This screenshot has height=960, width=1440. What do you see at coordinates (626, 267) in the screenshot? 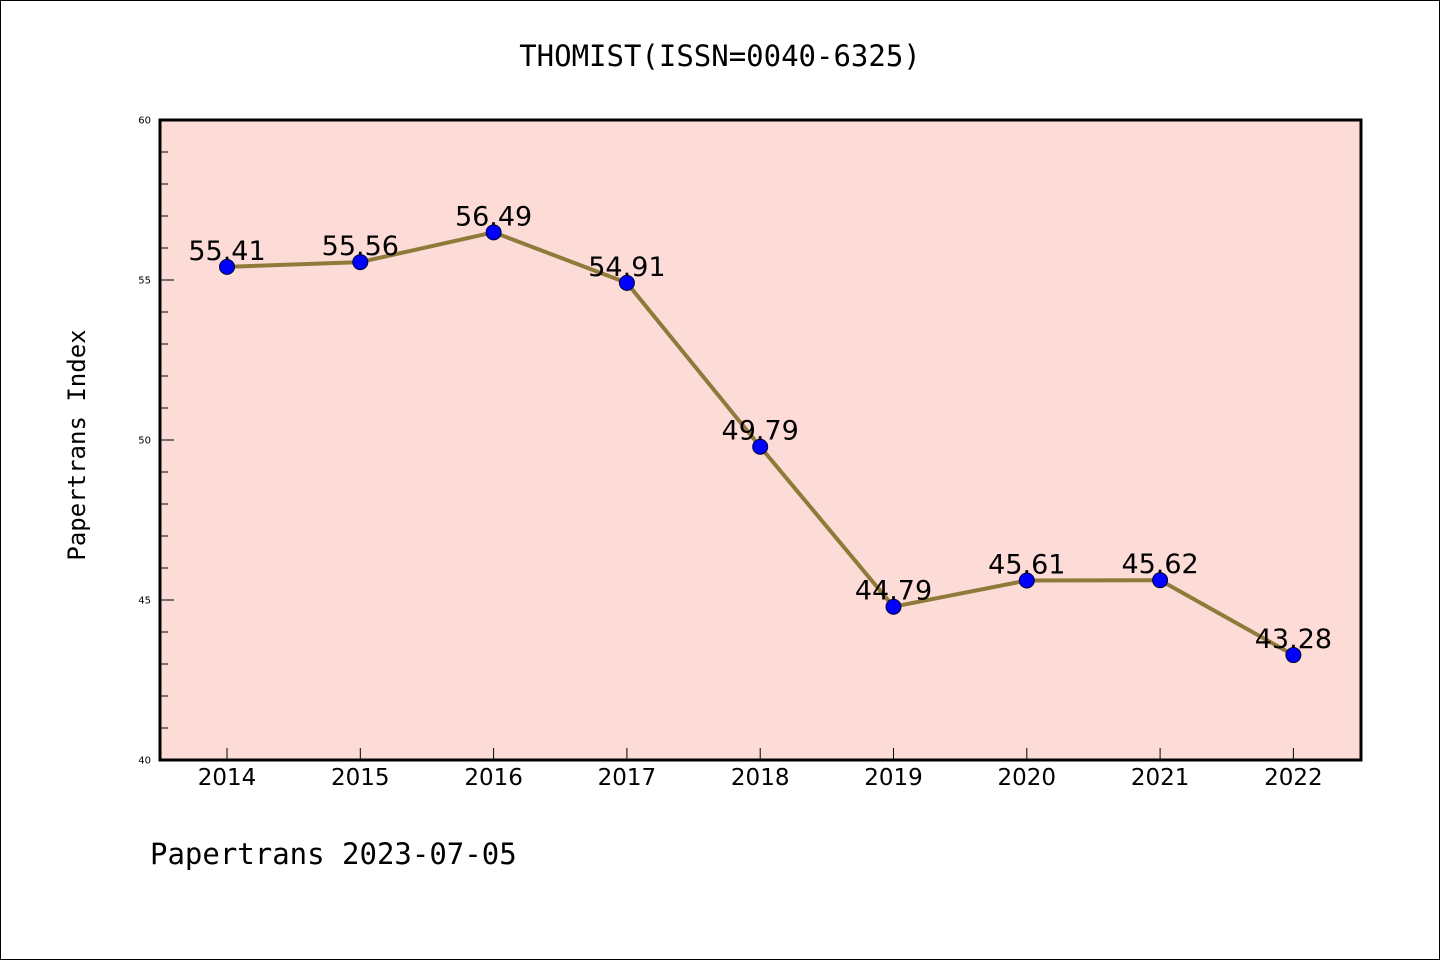
I see `data-label: 54.91` at bounding box center [626, 267].